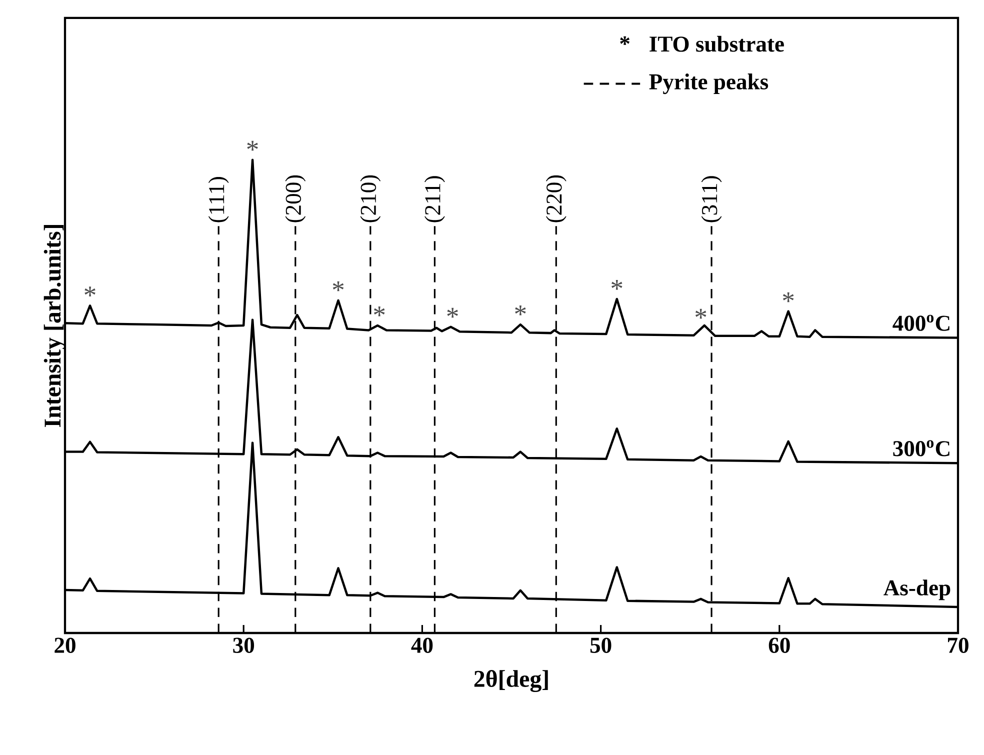  Describe the element at coordinates (779, 645) in the screenshot. I see `x-tick-label: 60` at that location.